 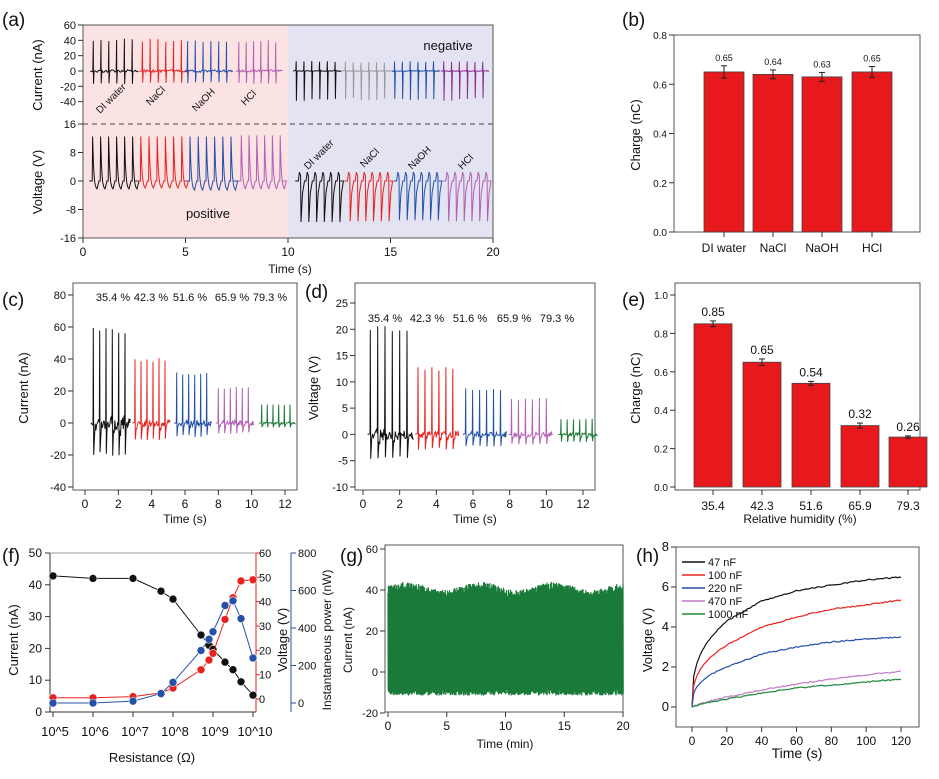 I want to click on y-tick-label: 0.2, so click(x=660, y=184).